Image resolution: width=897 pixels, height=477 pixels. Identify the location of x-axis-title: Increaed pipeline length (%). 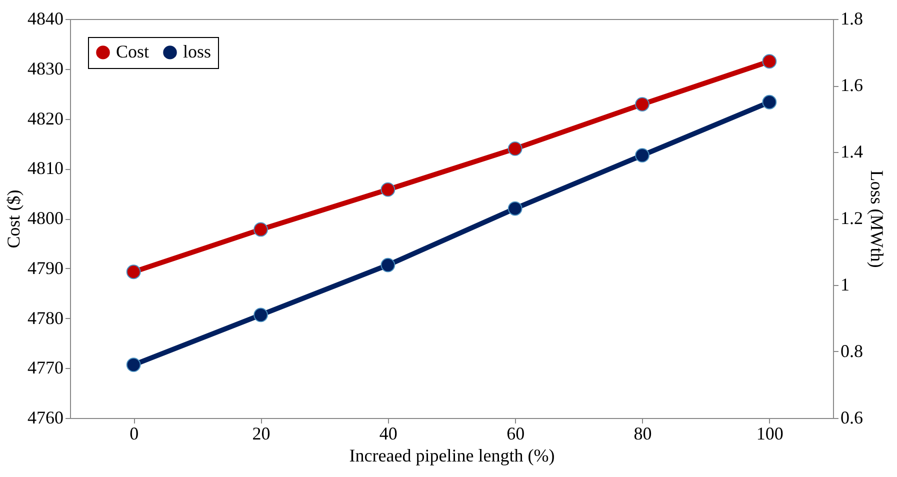
(452, 456).